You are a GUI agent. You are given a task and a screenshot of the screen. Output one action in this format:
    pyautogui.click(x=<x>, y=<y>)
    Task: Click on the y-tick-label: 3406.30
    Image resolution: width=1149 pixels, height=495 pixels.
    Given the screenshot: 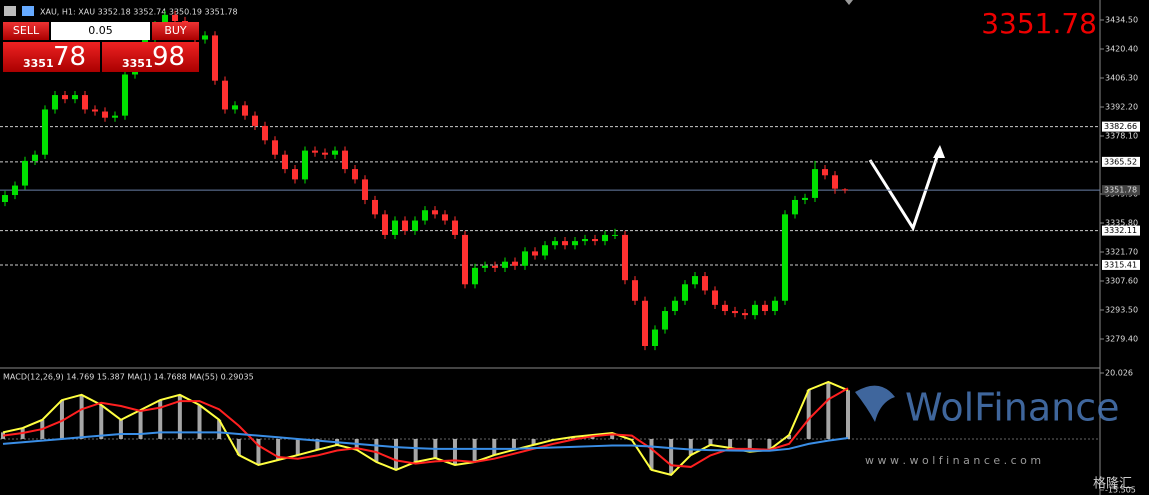 What is the action you would take?
    pyautogui.click(x=1121, y=77)
    